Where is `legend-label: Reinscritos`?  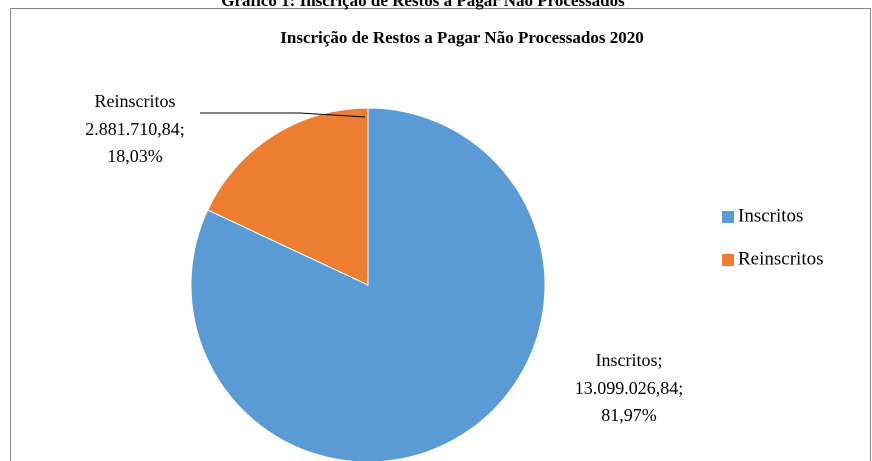 legend-label: Reinscritos is located at coordinates (781, 258).